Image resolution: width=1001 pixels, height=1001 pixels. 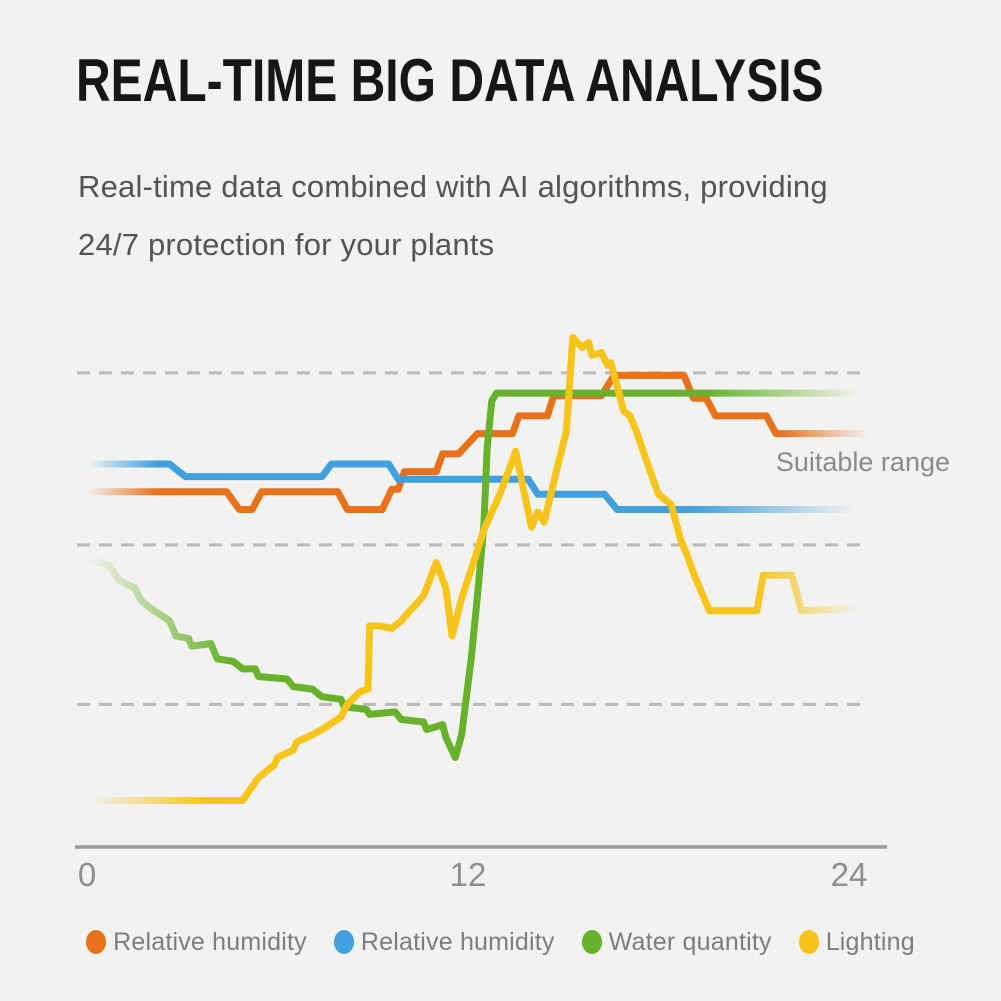 I want to click on legend-item-humidity-b: Relative humidity, so click(x=444, y=942).